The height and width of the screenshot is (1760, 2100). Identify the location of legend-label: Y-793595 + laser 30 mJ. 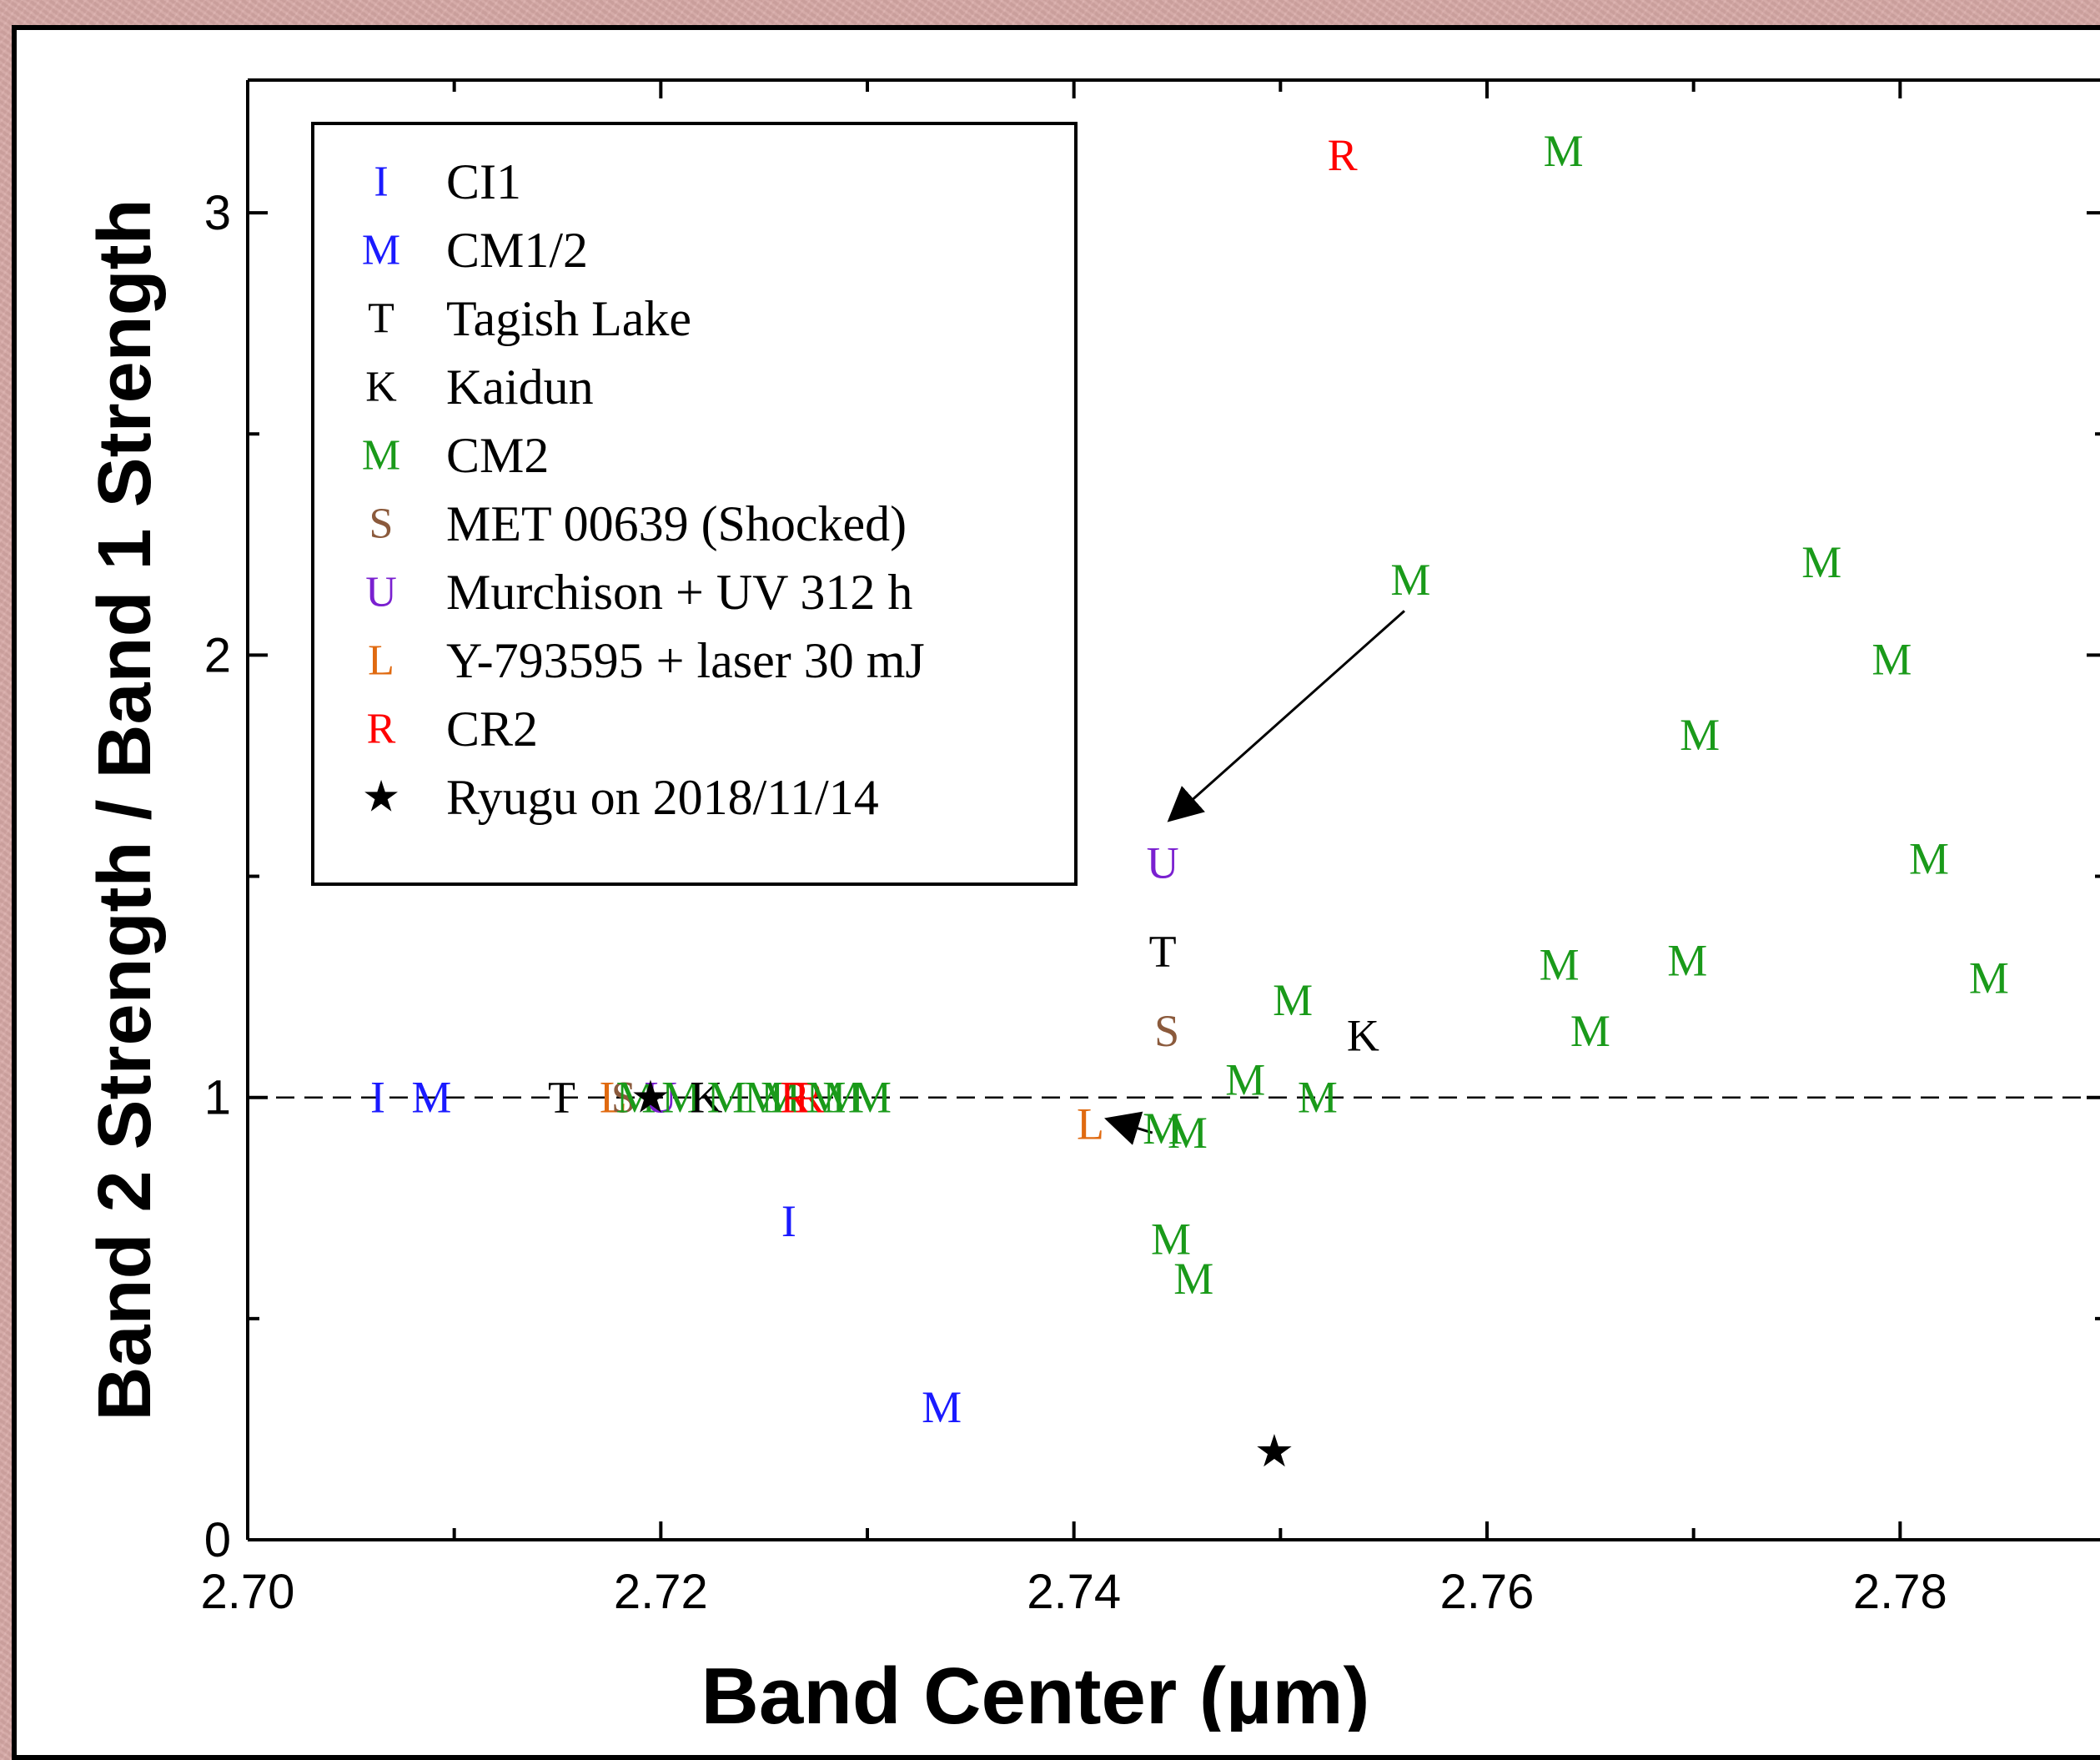
(685, 660).